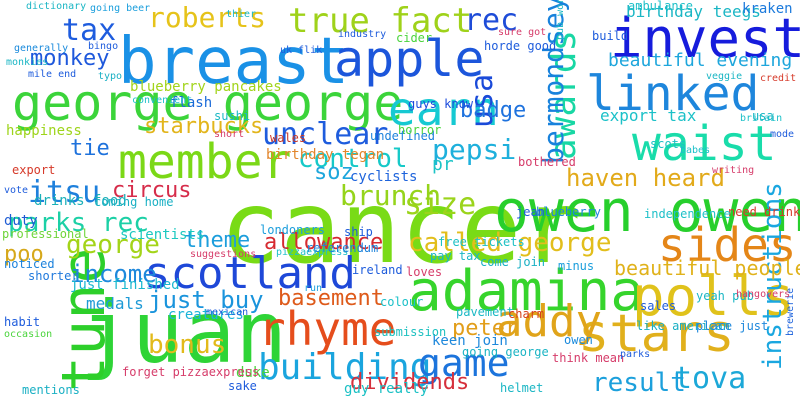 The image size is (800, 400). Describe the element at coordinates (727, 245) in the screenshot. I see `word-cloud-word: sides` at that location.